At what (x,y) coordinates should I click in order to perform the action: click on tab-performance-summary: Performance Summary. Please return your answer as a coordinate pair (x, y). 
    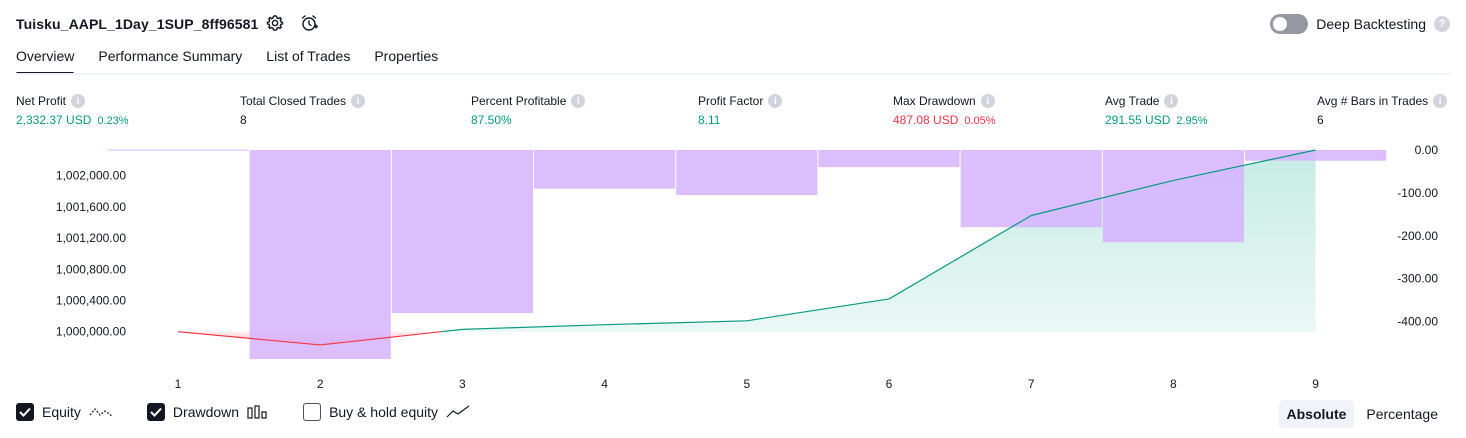
    Looking at the image, I should click on (170, 56).